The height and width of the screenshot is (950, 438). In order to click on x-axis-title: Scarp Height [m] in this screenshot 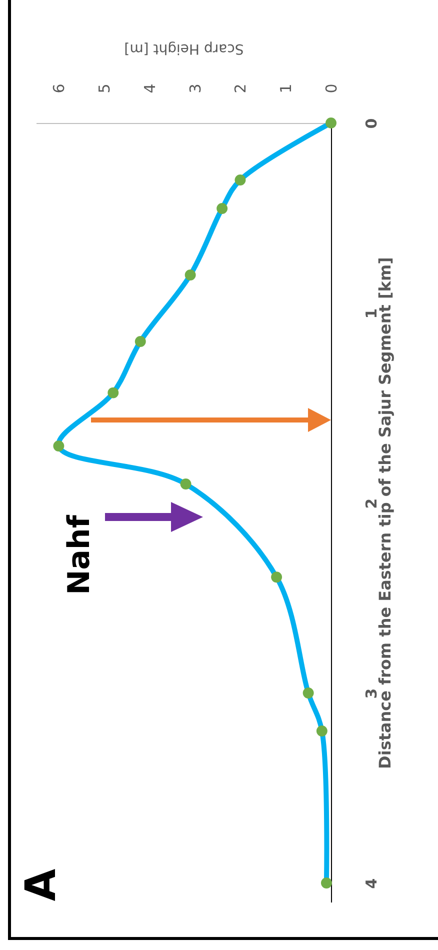, I will do `click(184, 48)`.